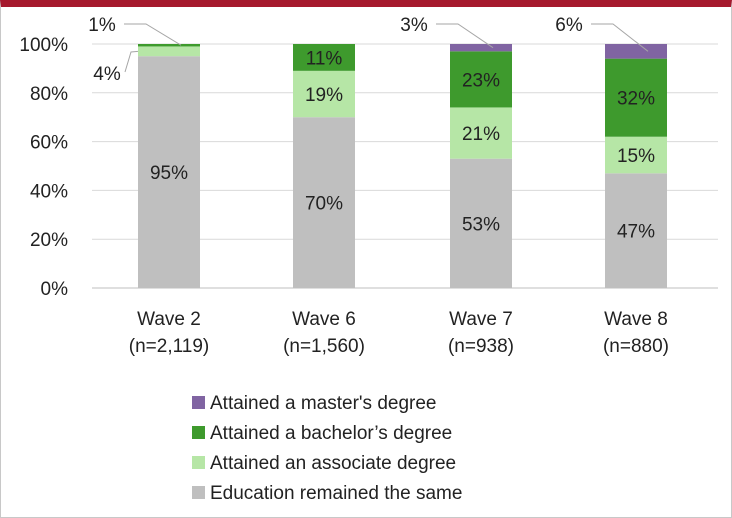  Describe the element at coordinates (636, 346) in the screenshot. I see `x-tick-sublabel: (n=880)` at that location.